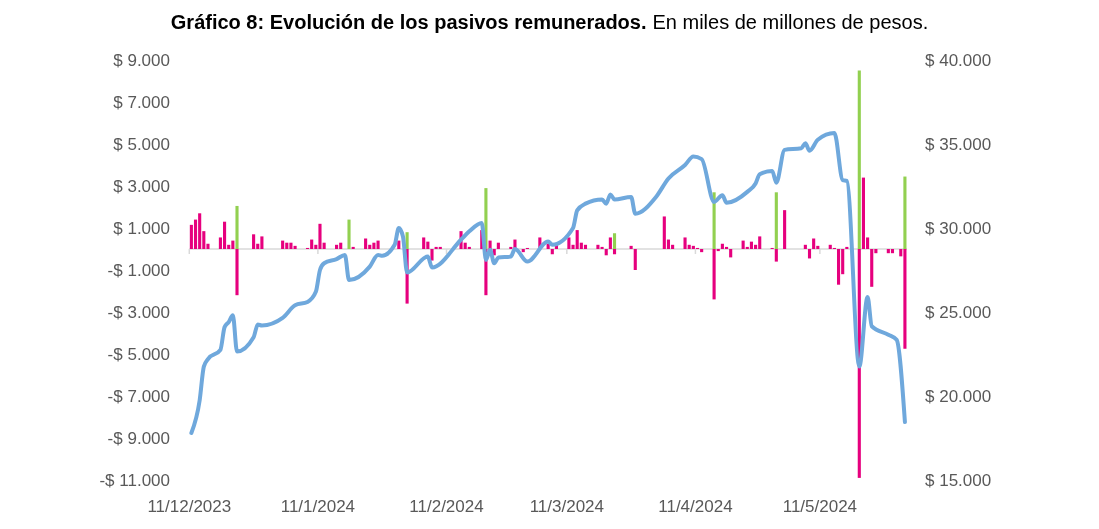 The image size is (1099, 529). I want to click on y-tick-label: -$ 7.000, so click(138, 396).